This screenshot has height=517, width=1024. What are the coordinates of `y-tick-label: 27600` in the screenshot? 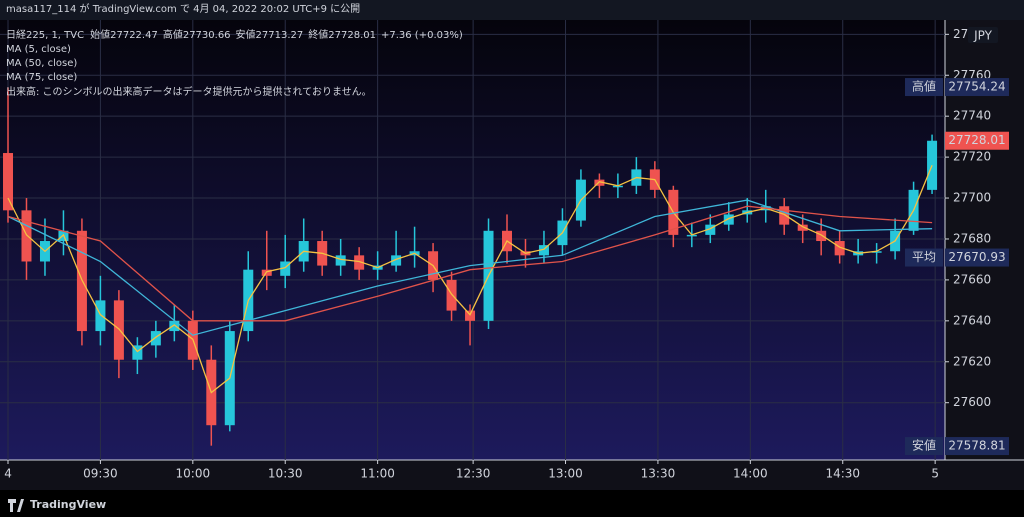 It's located at (972, 402).